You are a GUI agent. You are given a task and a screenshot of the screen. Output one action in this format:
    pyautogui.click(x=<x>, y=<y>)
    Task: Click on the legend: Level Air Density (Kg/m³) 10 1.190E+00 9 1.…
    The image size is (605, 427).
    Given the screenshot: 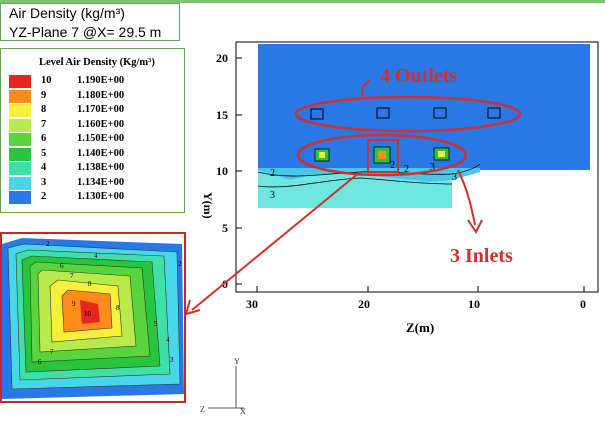 What is the action you would take?
    pyautogui.click(x=92, y=130)
    